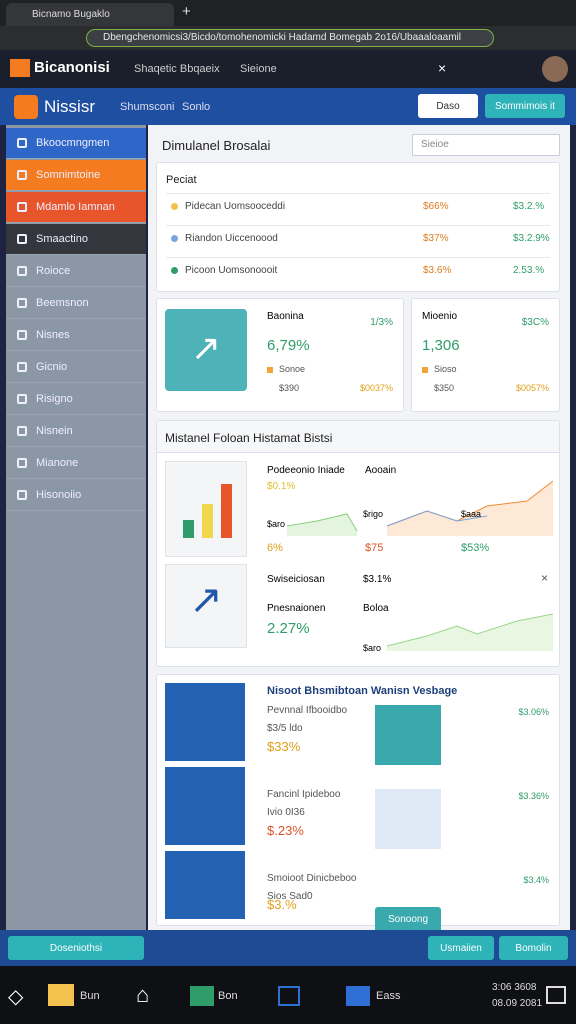  What do you see at coordinates (76, 303) in the screenshot?
I see `sidebar-item: Beemsnon` at bounding box center [76, 303].